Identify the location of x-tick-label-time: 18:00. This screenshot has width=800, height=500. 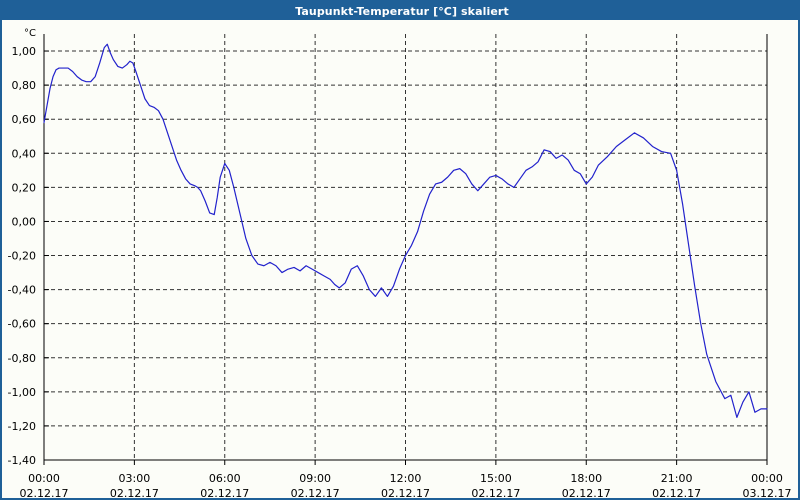
(586, 478).